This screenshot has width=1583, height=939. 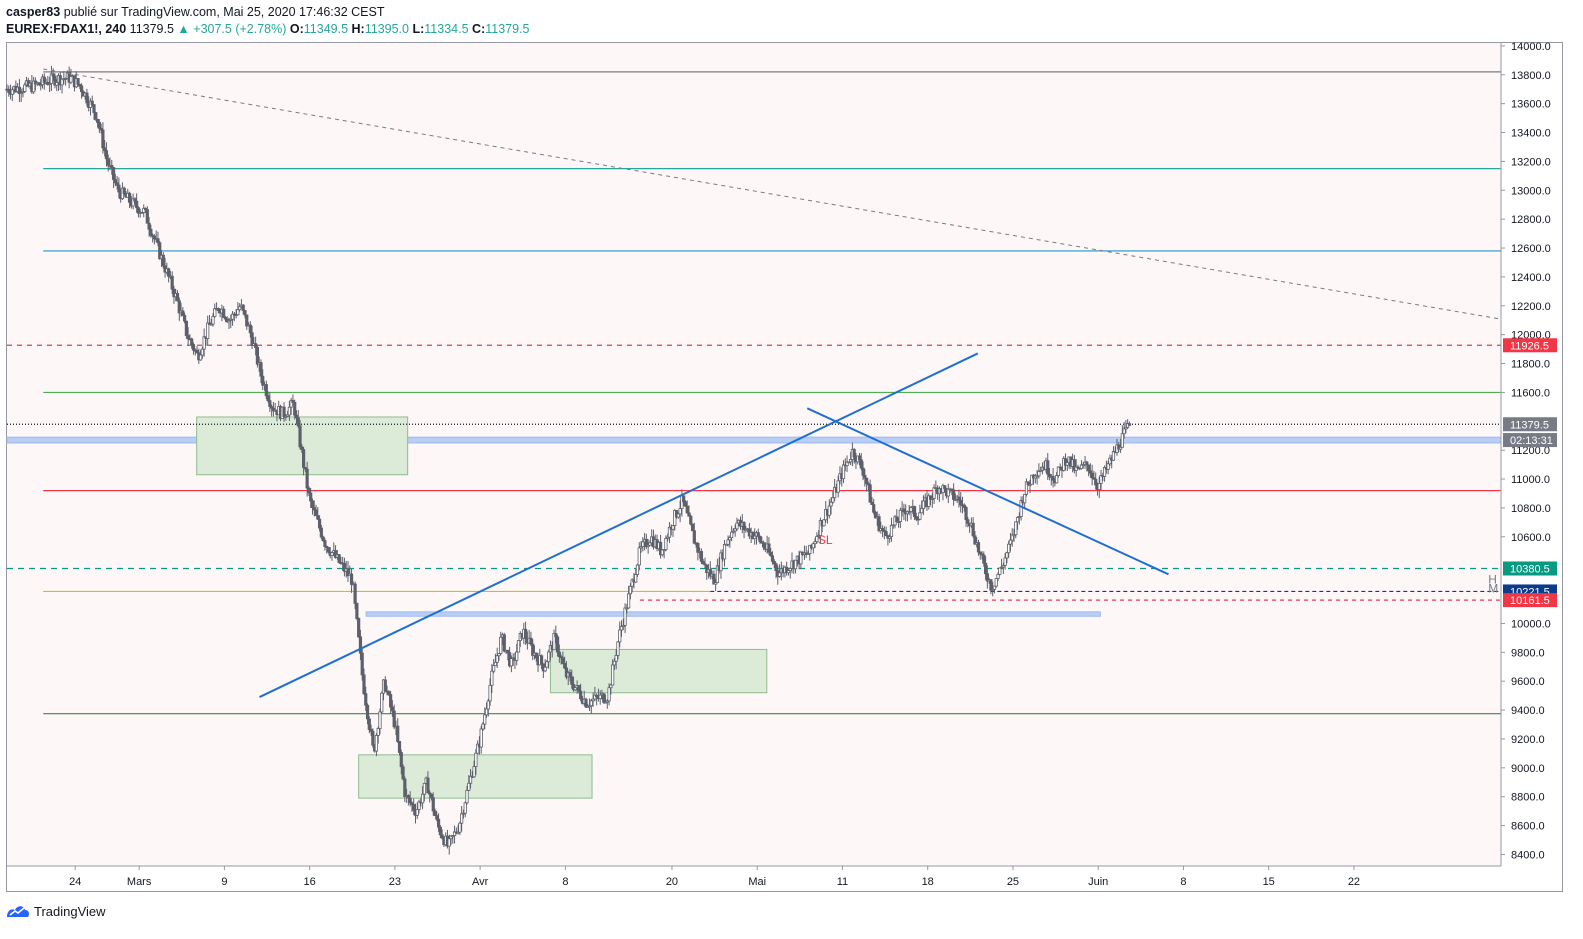 I want to click on time-tick-label: 8, so click(x=1183, y=882).